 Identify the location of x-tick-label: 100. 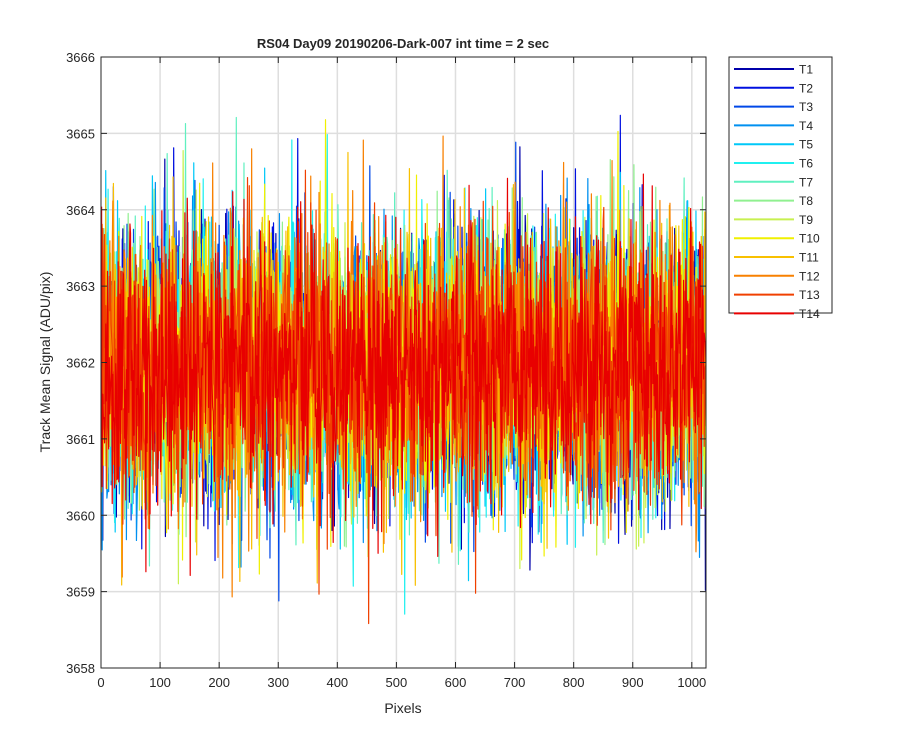
(160, 682).